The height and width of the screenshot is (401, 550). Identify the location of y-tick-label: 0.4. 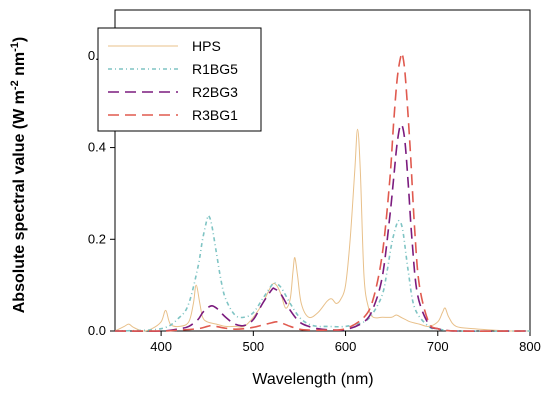
(97, 147).